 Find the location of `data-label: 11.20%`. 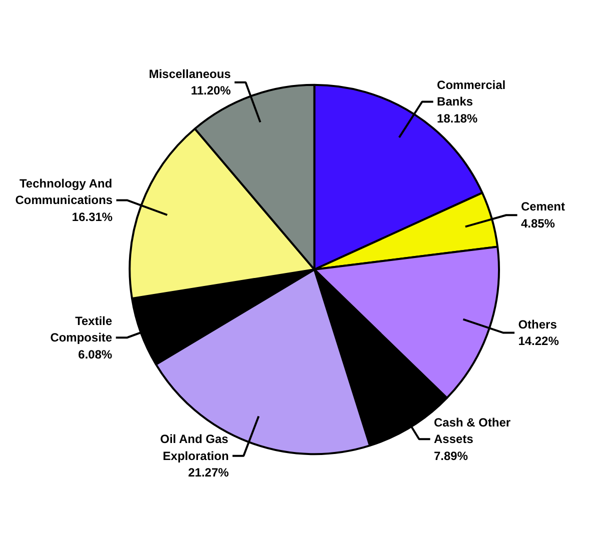

data-label: 11.20% is located at coordinates (211, 91).